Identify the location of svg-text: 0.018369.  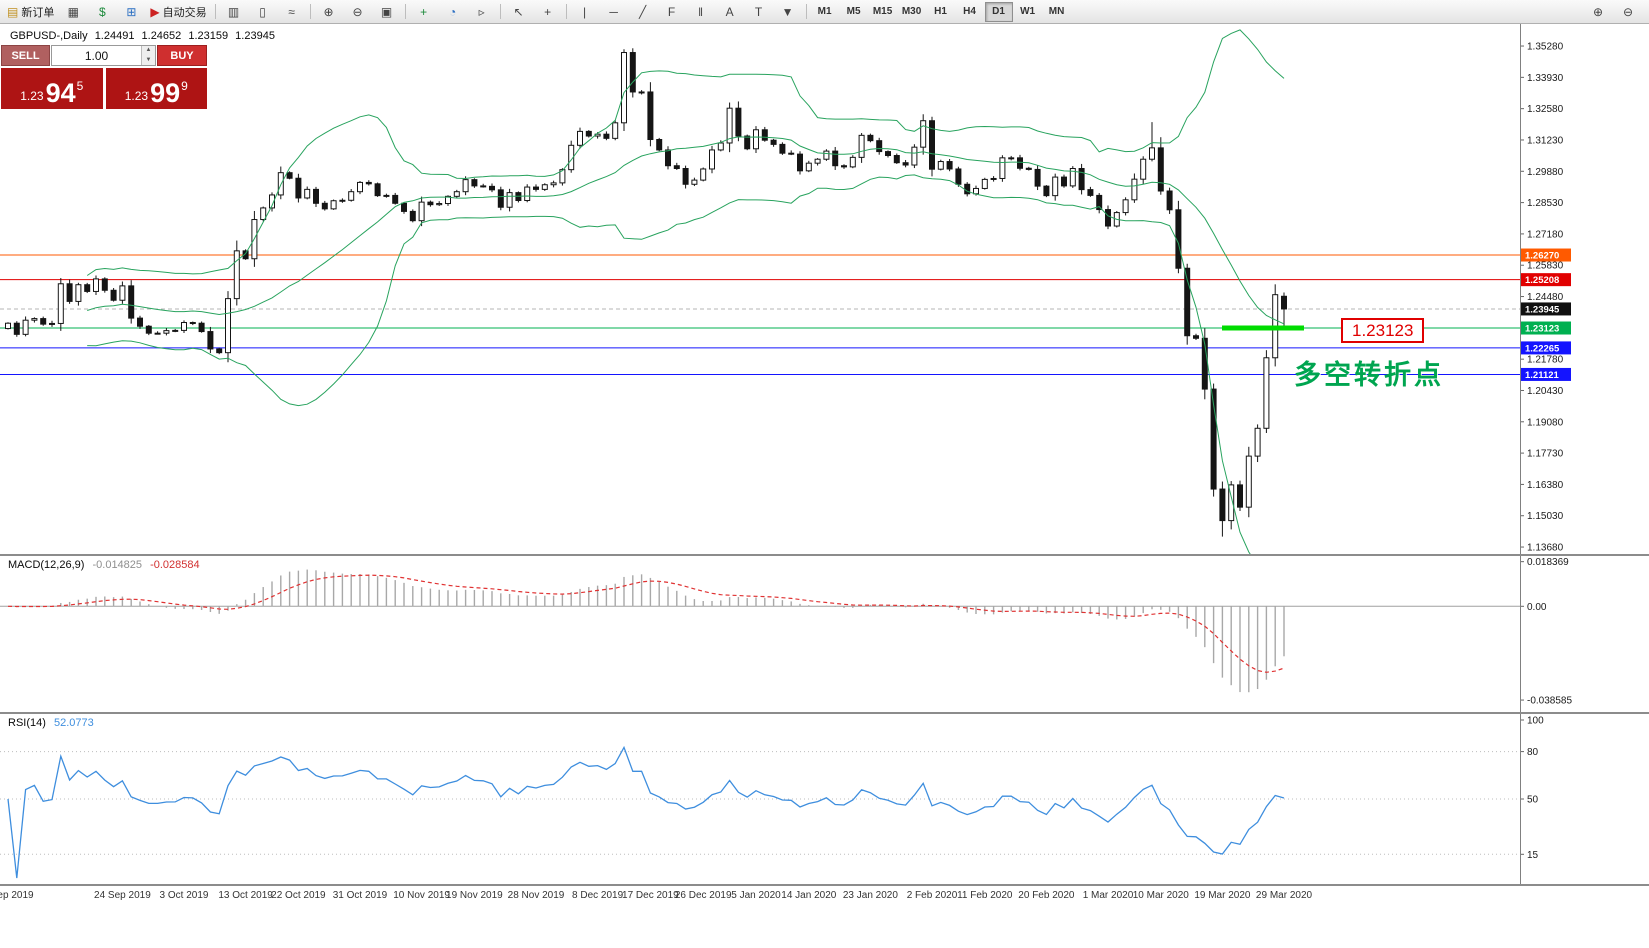
(1548, 562).